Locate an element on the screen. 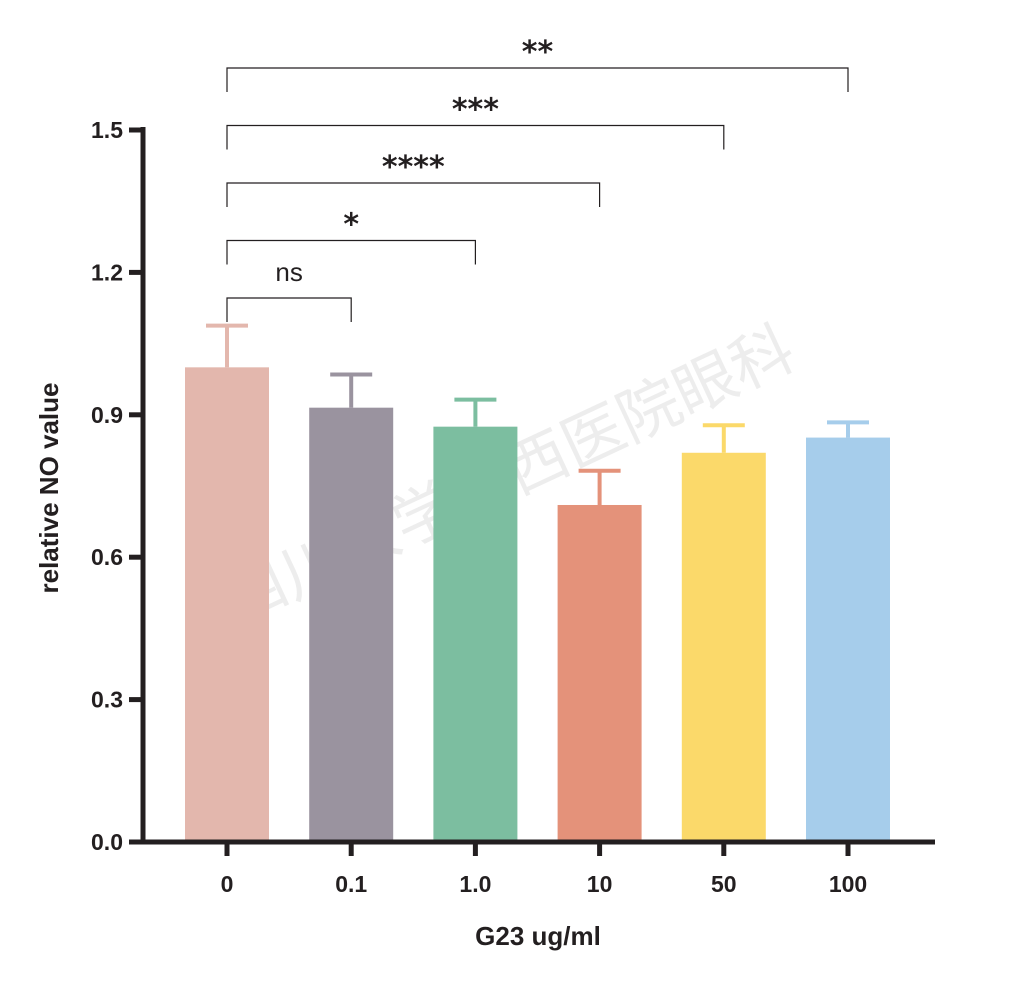  x-tick-label-0: 0 is located at coordinates (227, 884).